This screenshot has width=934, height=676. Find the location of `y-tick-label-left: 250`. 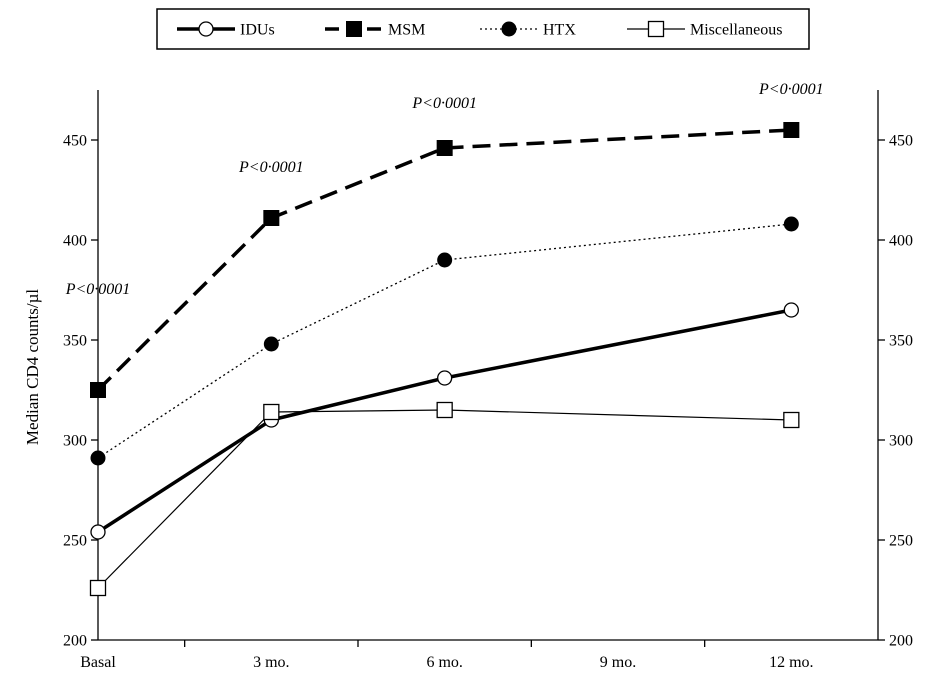

y-tick-label-left: 250 is located at coordinates (75, 541).